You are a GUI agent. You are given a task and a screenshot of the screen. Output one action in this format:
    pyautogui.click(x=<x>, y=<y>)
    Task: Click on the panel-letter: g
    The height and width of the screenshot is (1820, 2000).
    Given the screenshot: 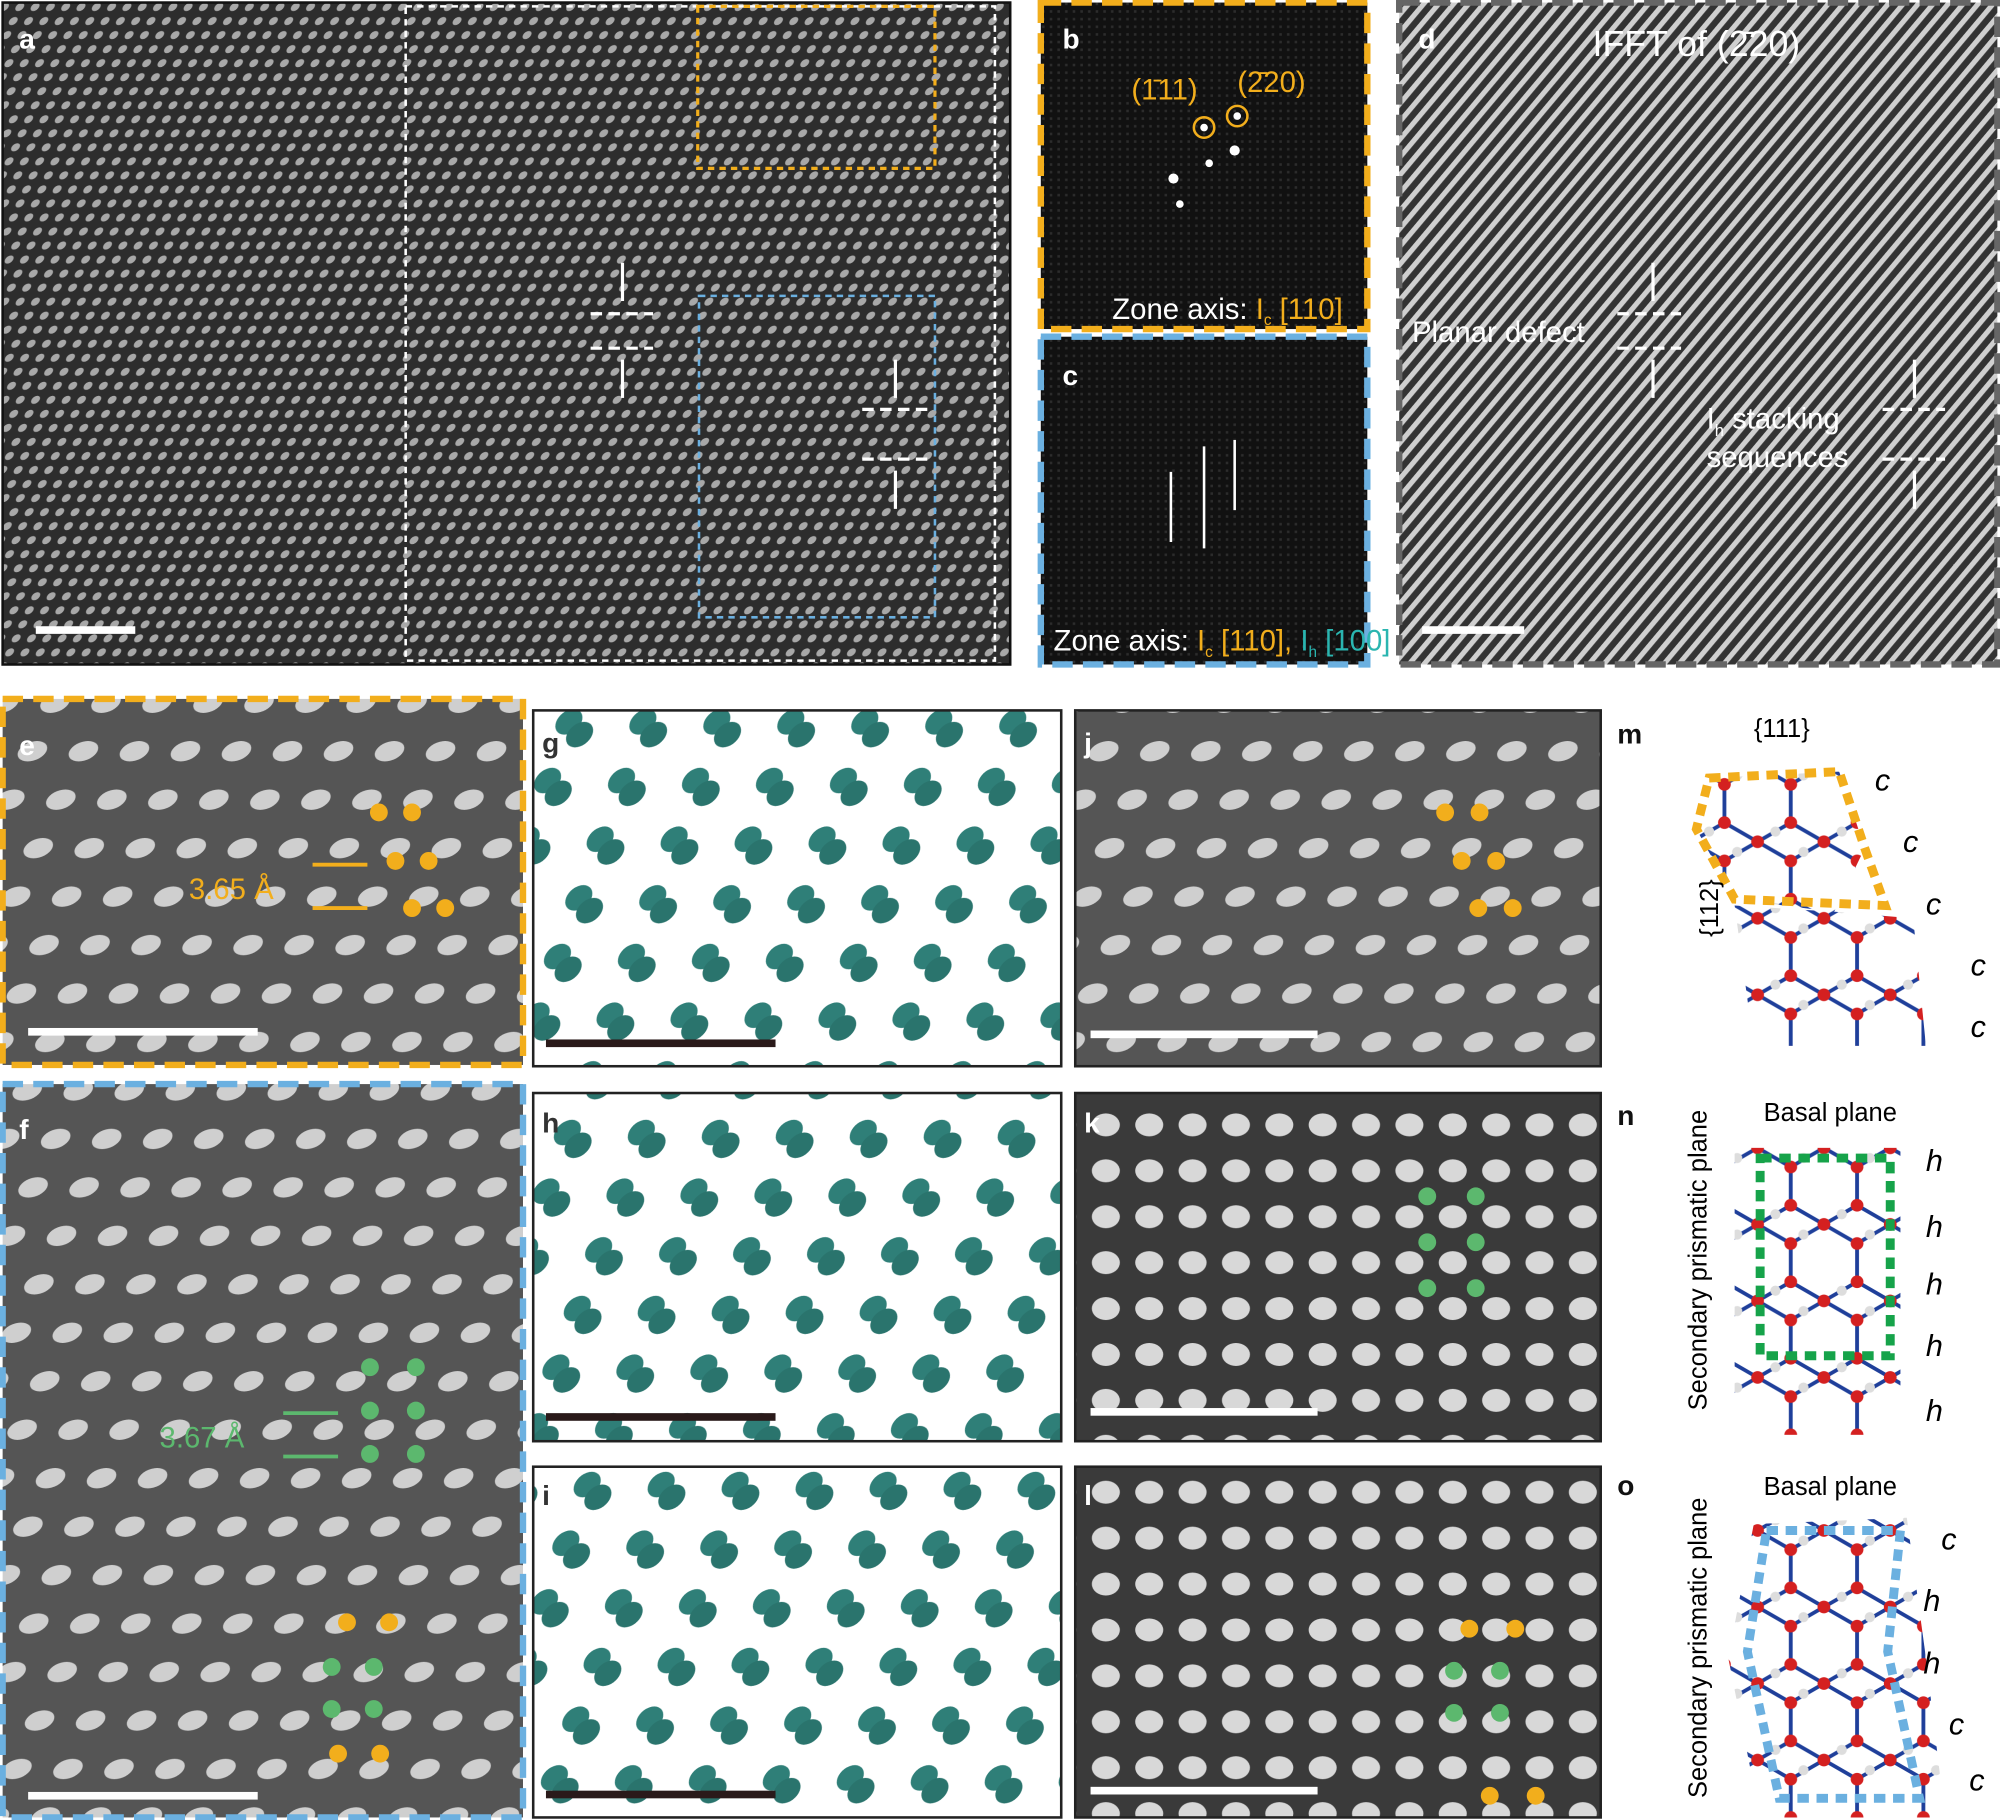 What is the action you would take?
    pyautogui.click(x=550, y=742)
    